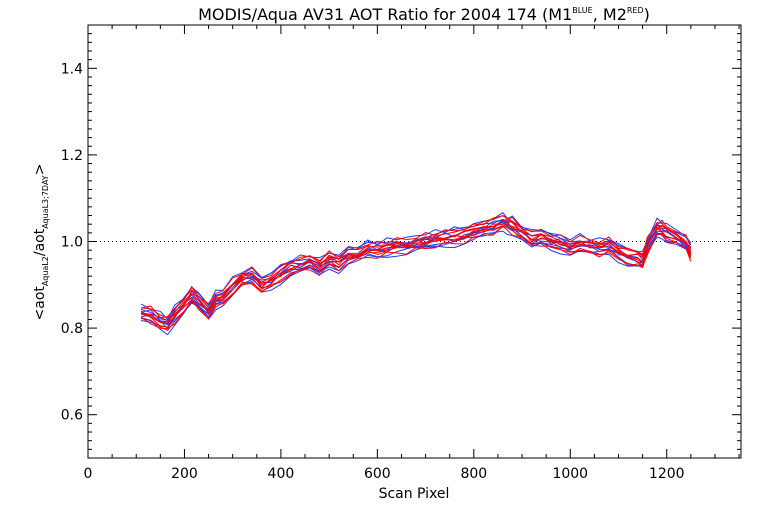 The width and height of the screenshot is (768, 512). I want to click on y-tick-label: 1.4, so click(72, 69).